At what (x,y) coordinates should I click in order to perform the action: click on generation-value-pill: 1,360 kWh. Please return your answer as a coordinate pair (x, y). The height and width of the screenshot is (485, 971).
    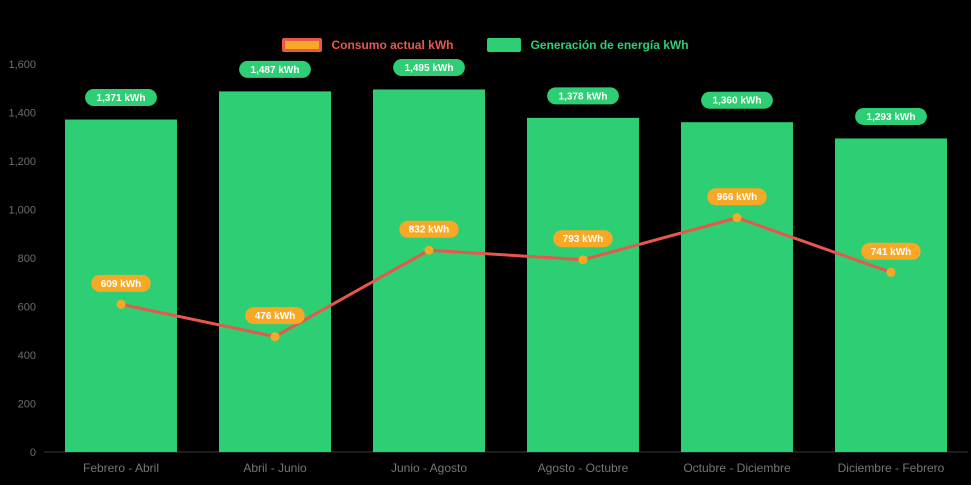
    Looking at the image, I should click on (737, 100).